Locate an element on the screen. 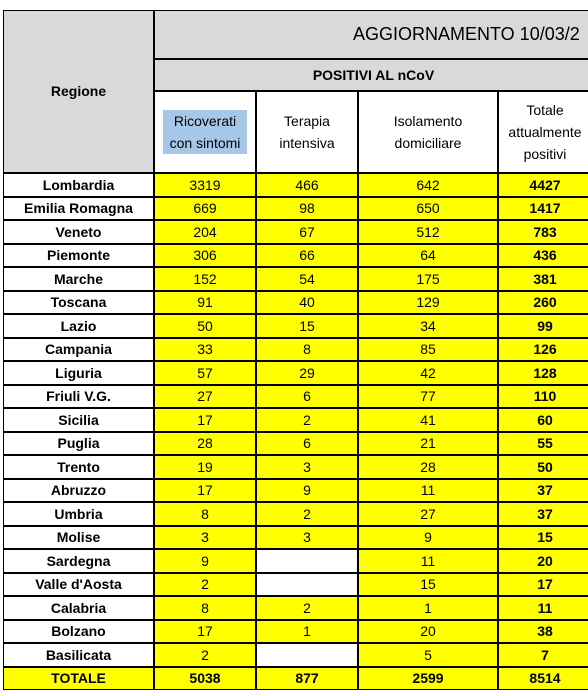  region-name: Abruzzo is located at coordinates (78, 490).